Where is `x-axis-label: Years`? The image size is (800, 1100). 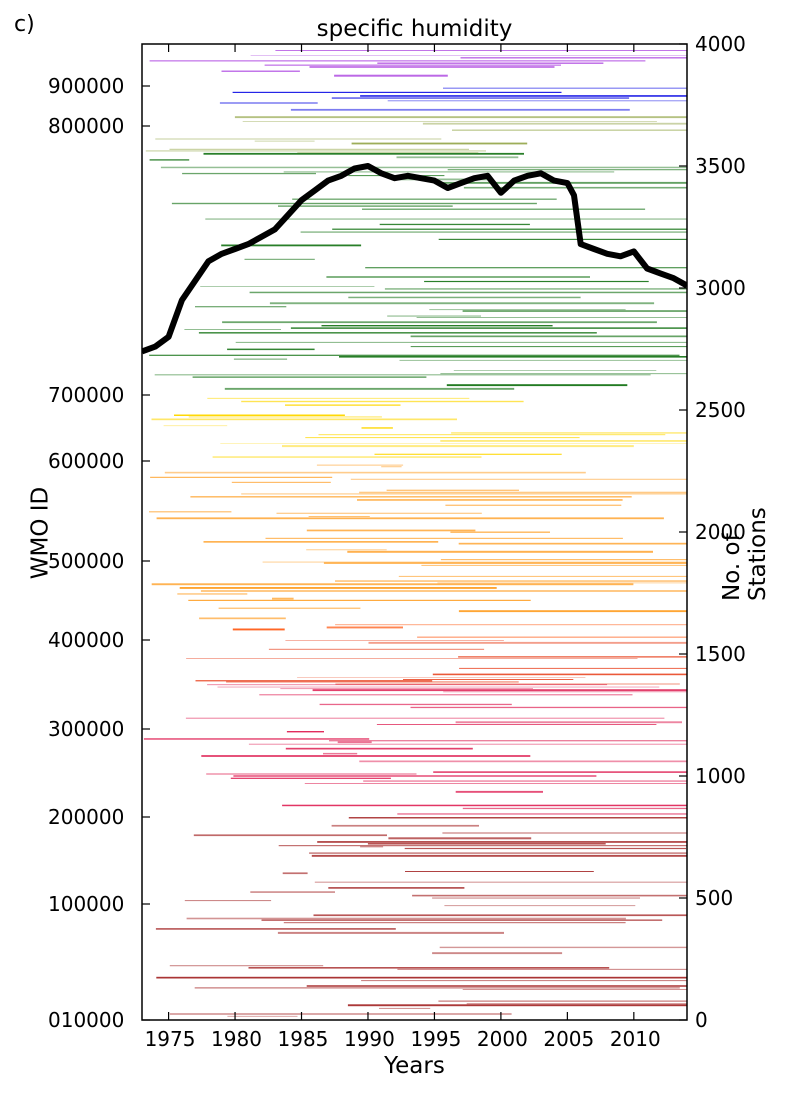 x-axis-label: Years is located at coordinates (414, 1066).